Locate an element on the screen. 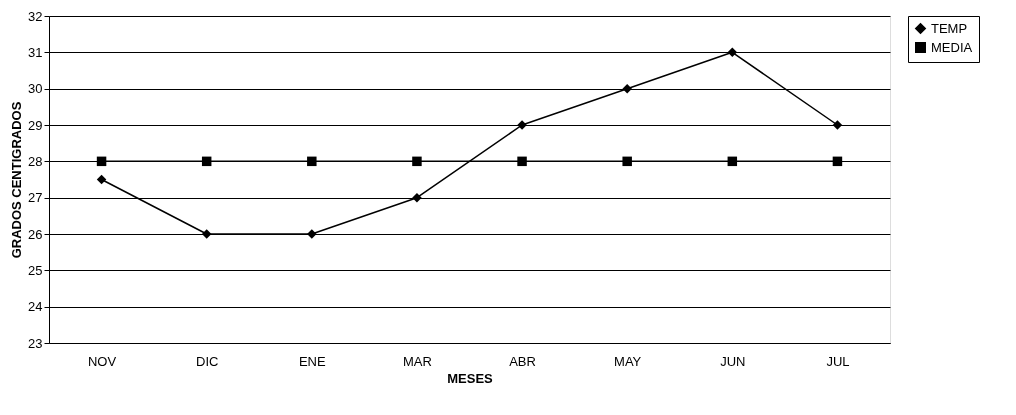  y-tick-label: 30 is located at coordinates (35, 89).